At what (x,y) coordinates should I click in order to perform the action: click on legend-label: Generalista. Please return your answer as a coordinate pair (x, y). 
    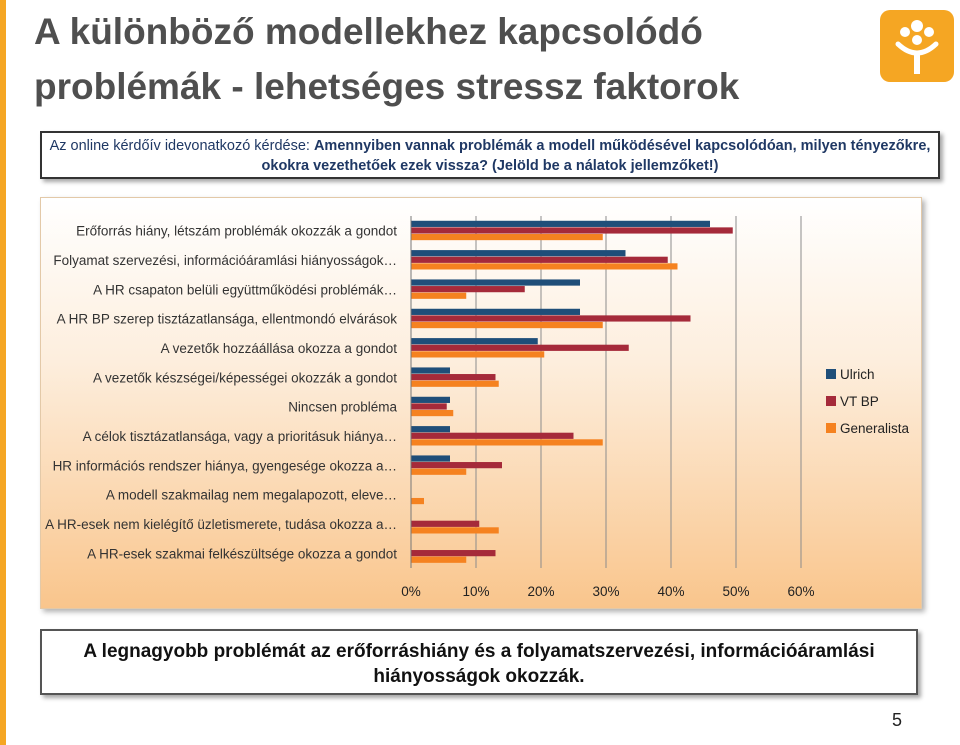
    Looking at the image, I should click on (875, 428).